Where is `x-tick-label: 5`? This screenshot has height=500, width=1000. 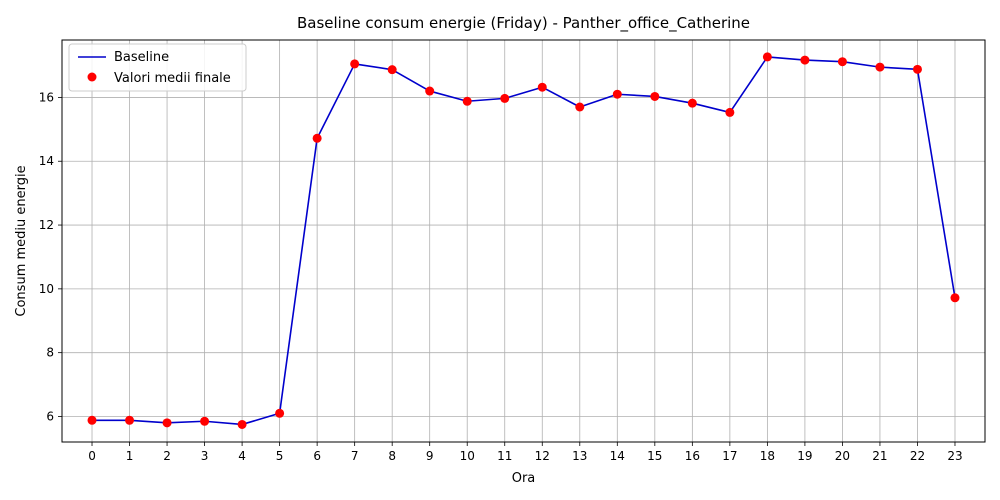
x-tick-label: 5 is located at coordinates (280, 456).